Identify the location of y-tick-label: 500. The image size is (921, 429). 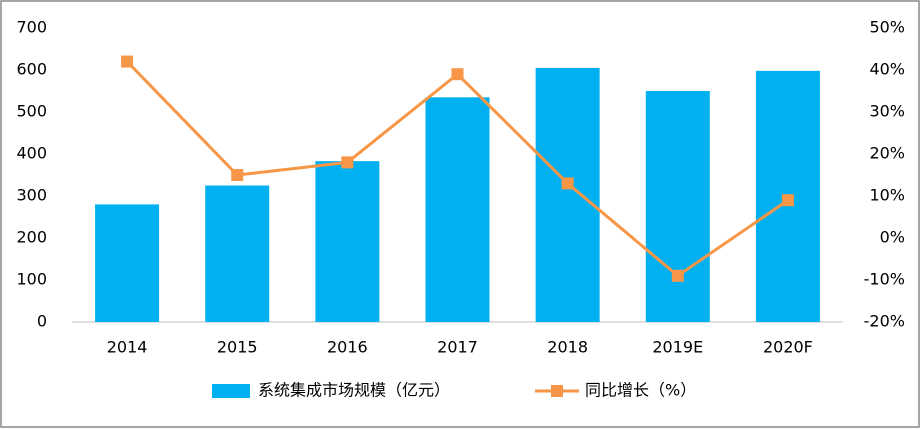
(31, 111).